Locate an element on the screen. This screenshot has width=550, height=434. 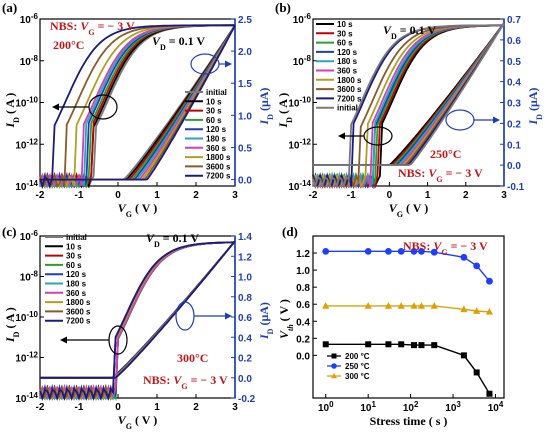
y-tick-label: 0.6 is located at coordinates (303, 305).